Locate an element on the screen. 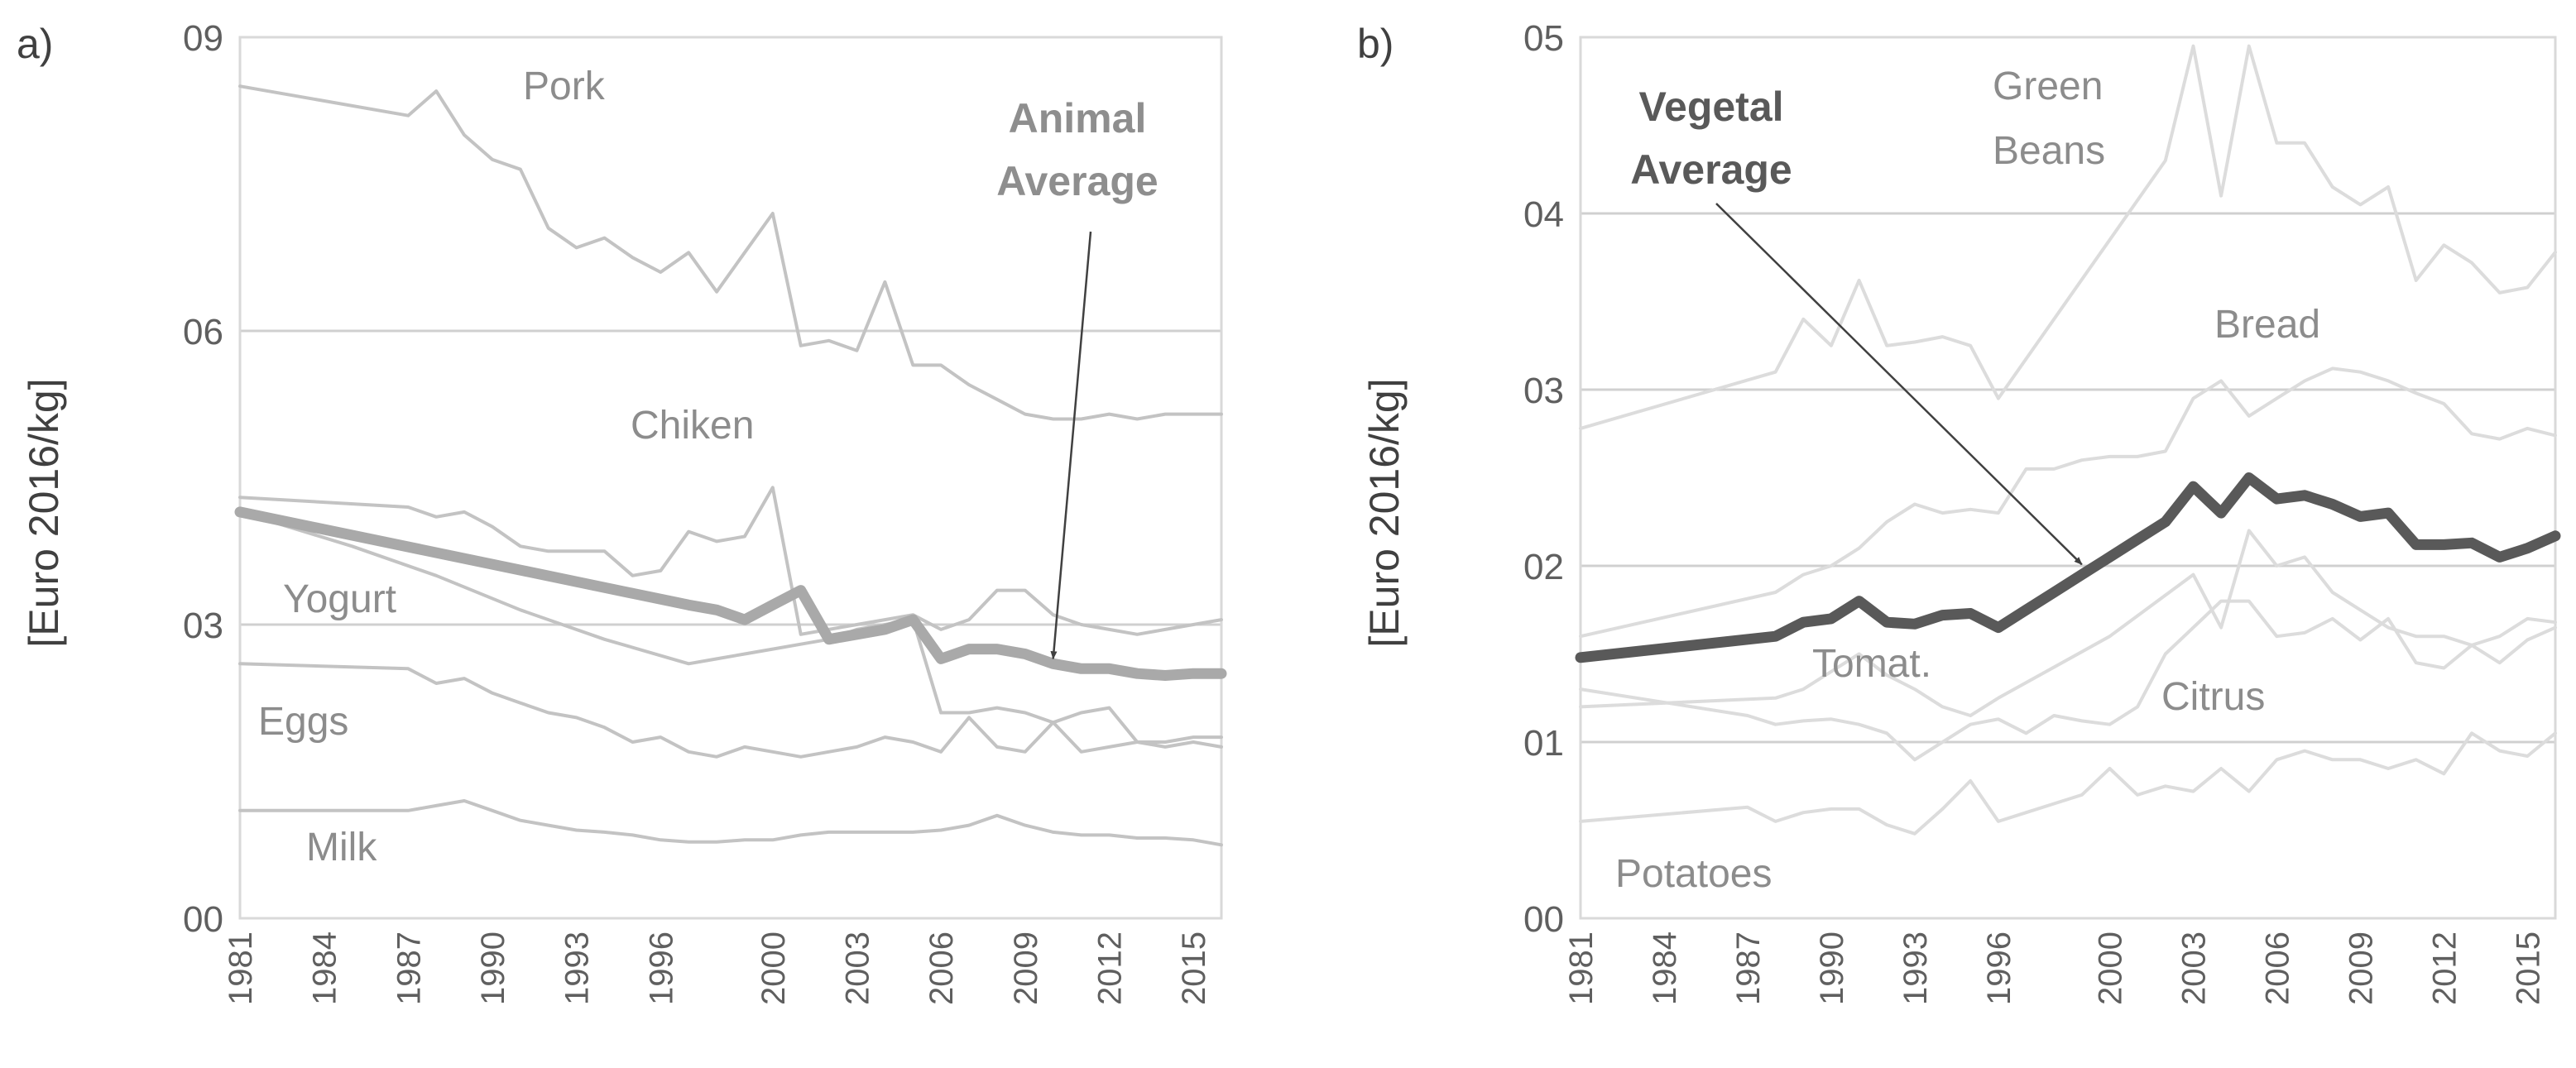 Image resolution: width=2576 pixels, height=1068 pixels. green-beans-label-line2: Beans is located at coordinates (2049, 151).